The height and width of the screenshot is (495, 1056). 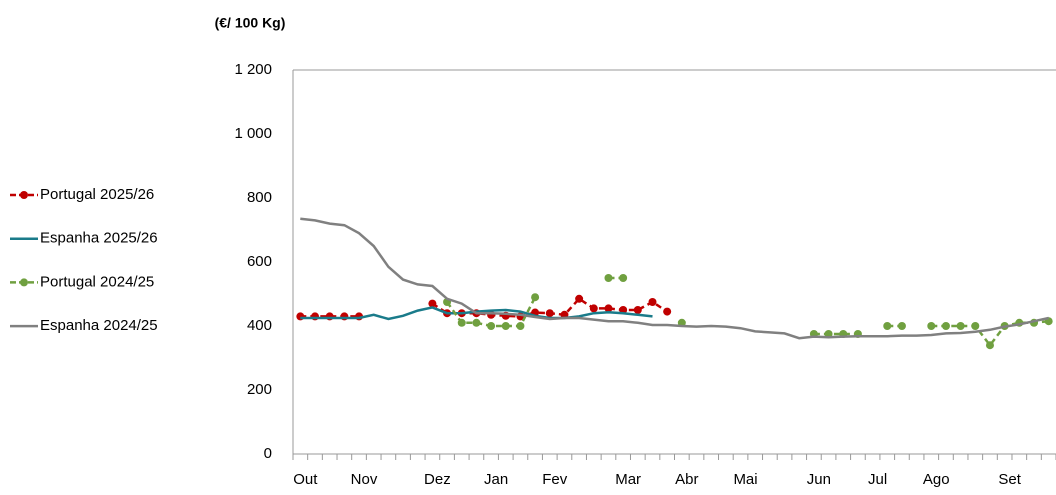 What do you see at coordinates (250, 23) in the screenshot?
I see `y-axis-label: (€/ 100 Kg)` at bounding box center [250, 23].